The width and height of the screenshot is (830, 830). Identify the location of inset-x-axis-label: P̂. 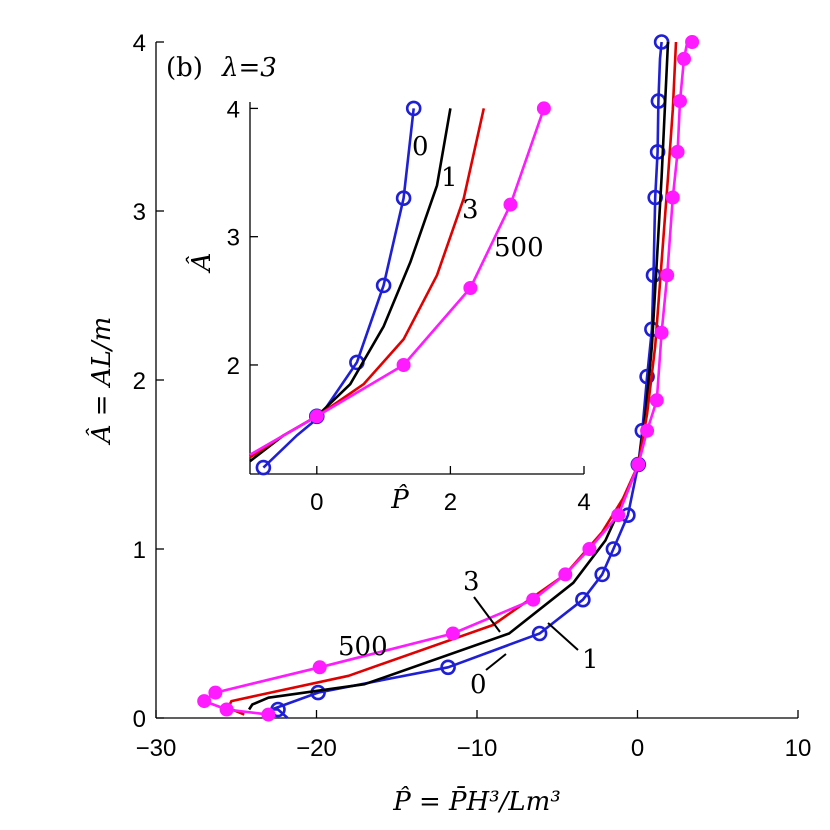
(399, 499).